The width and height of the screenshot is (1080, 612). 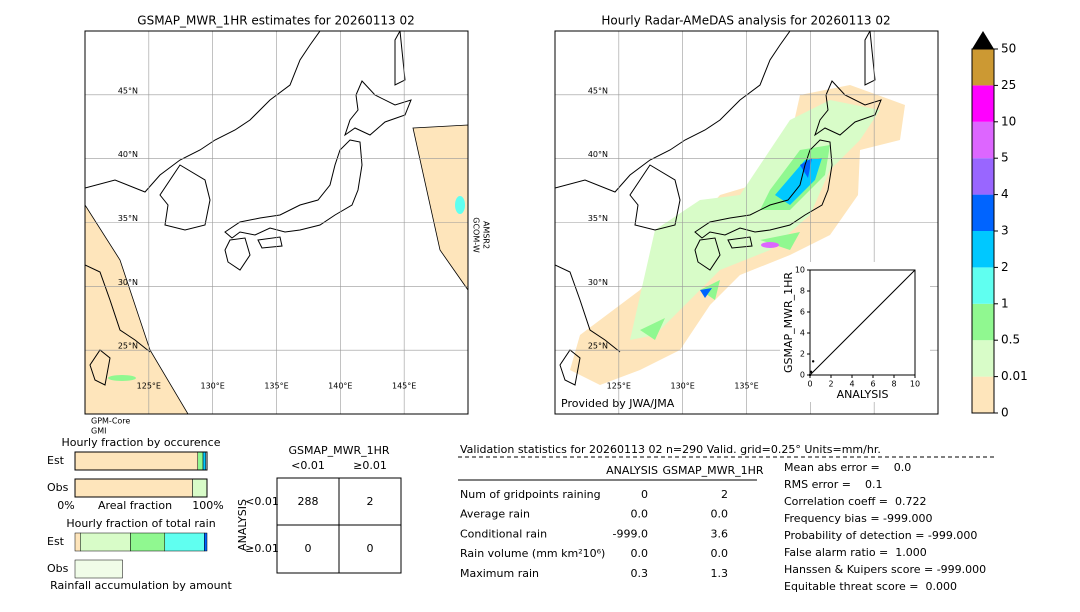 What do you see at coordinates (1008, 49) in the screenshot?
I see `colorbar-label: 50` at bounding box center [1008, 49].